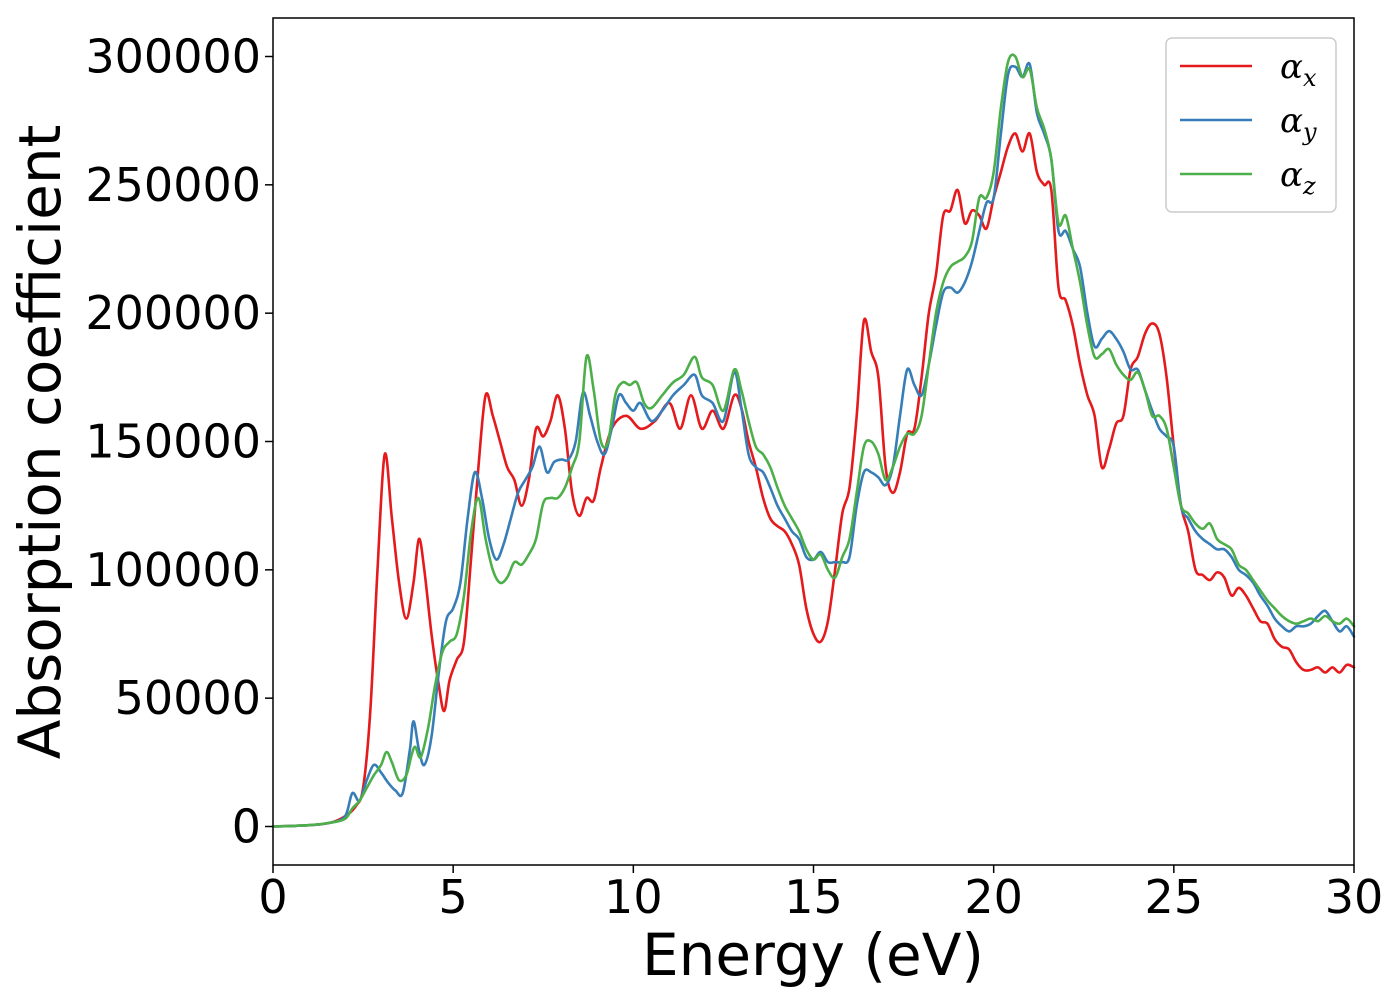 Image resolution: width=1400 pixels, height=1000 pixels. Describe the element at coordinates (272, 897) in the screenshot. I see `x-tick-label: 0` at that location.